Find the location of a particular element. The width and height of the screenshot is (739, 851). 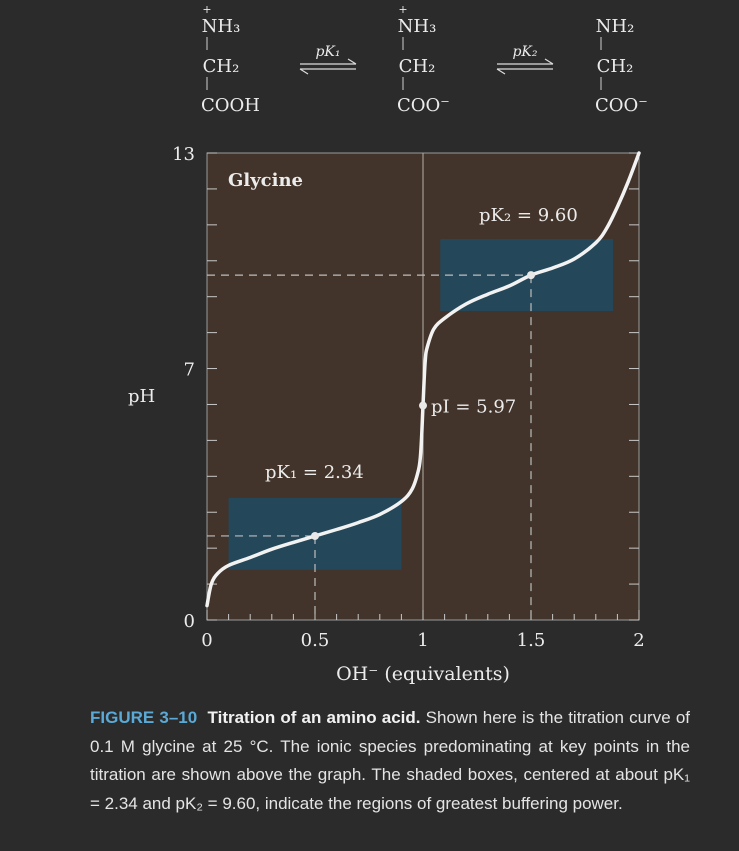

x-tick-label: 2 is located at coordinates (638, 640).